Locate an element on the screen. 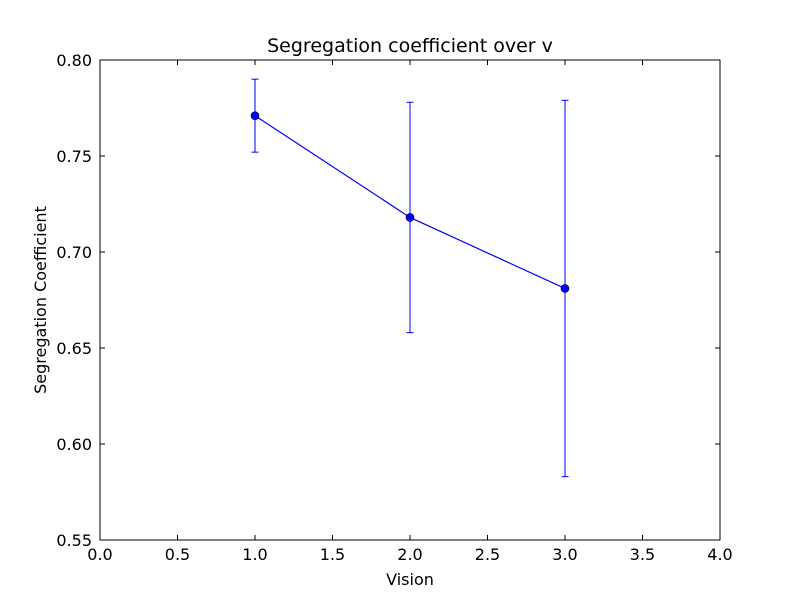 The height and width of the screenshot is (605, 800). y-tick-label: 0.80 is located at coordinates (74, 60).